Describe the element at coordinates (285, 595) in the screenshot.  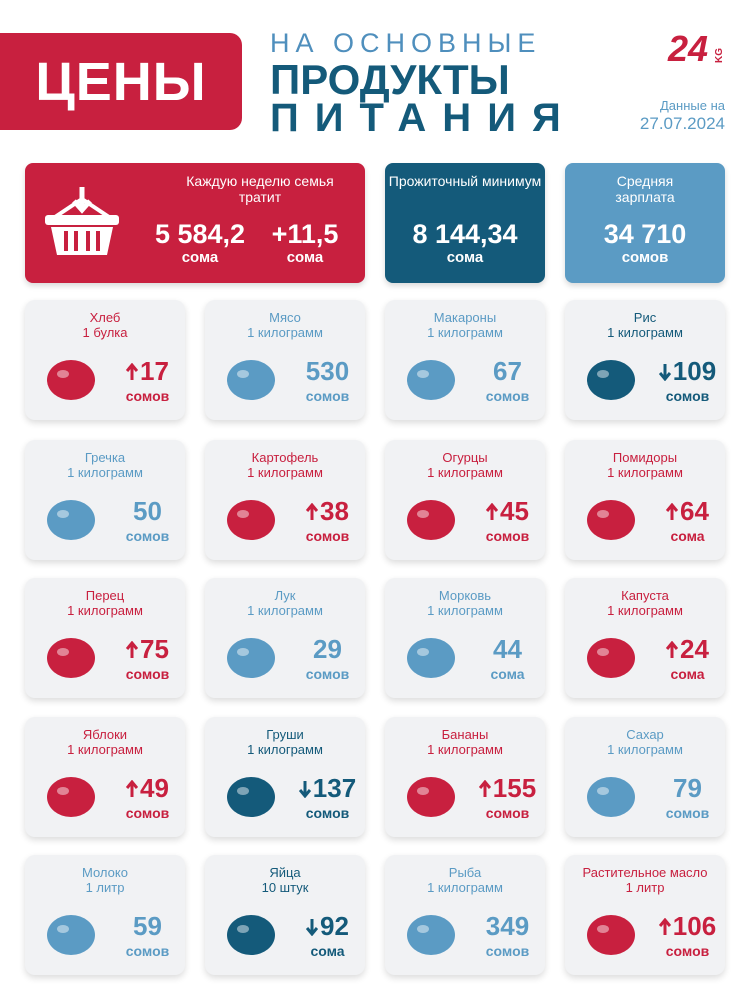
I see `item-name: Лук` at that location.